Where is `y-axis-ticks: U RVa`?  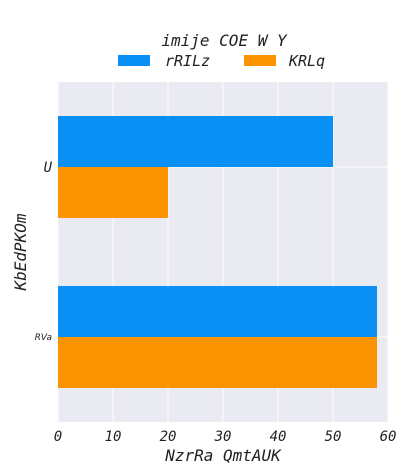 y-axis-ticks: U RVa is located at coordinates (44, 251).